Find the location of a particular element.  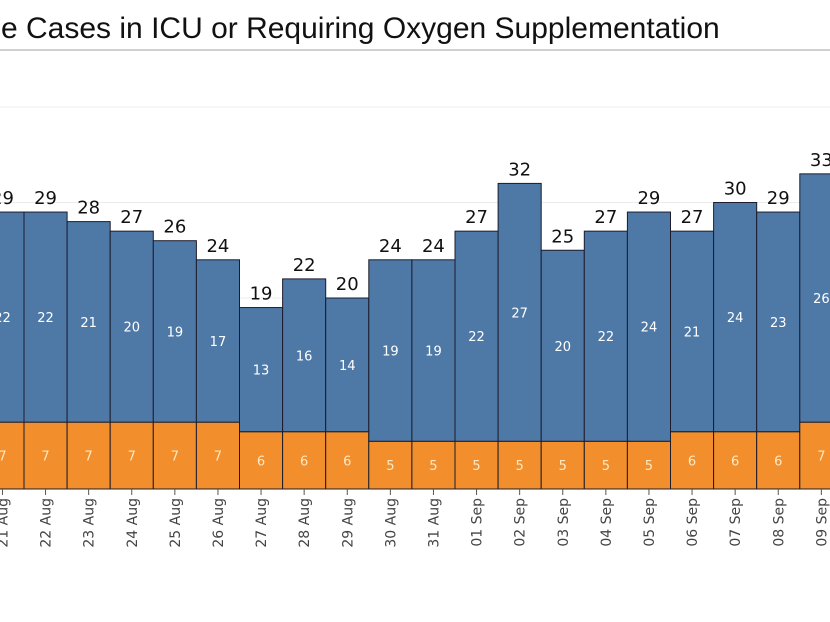

segment-label: 27 is located at coordinates (519, 313).